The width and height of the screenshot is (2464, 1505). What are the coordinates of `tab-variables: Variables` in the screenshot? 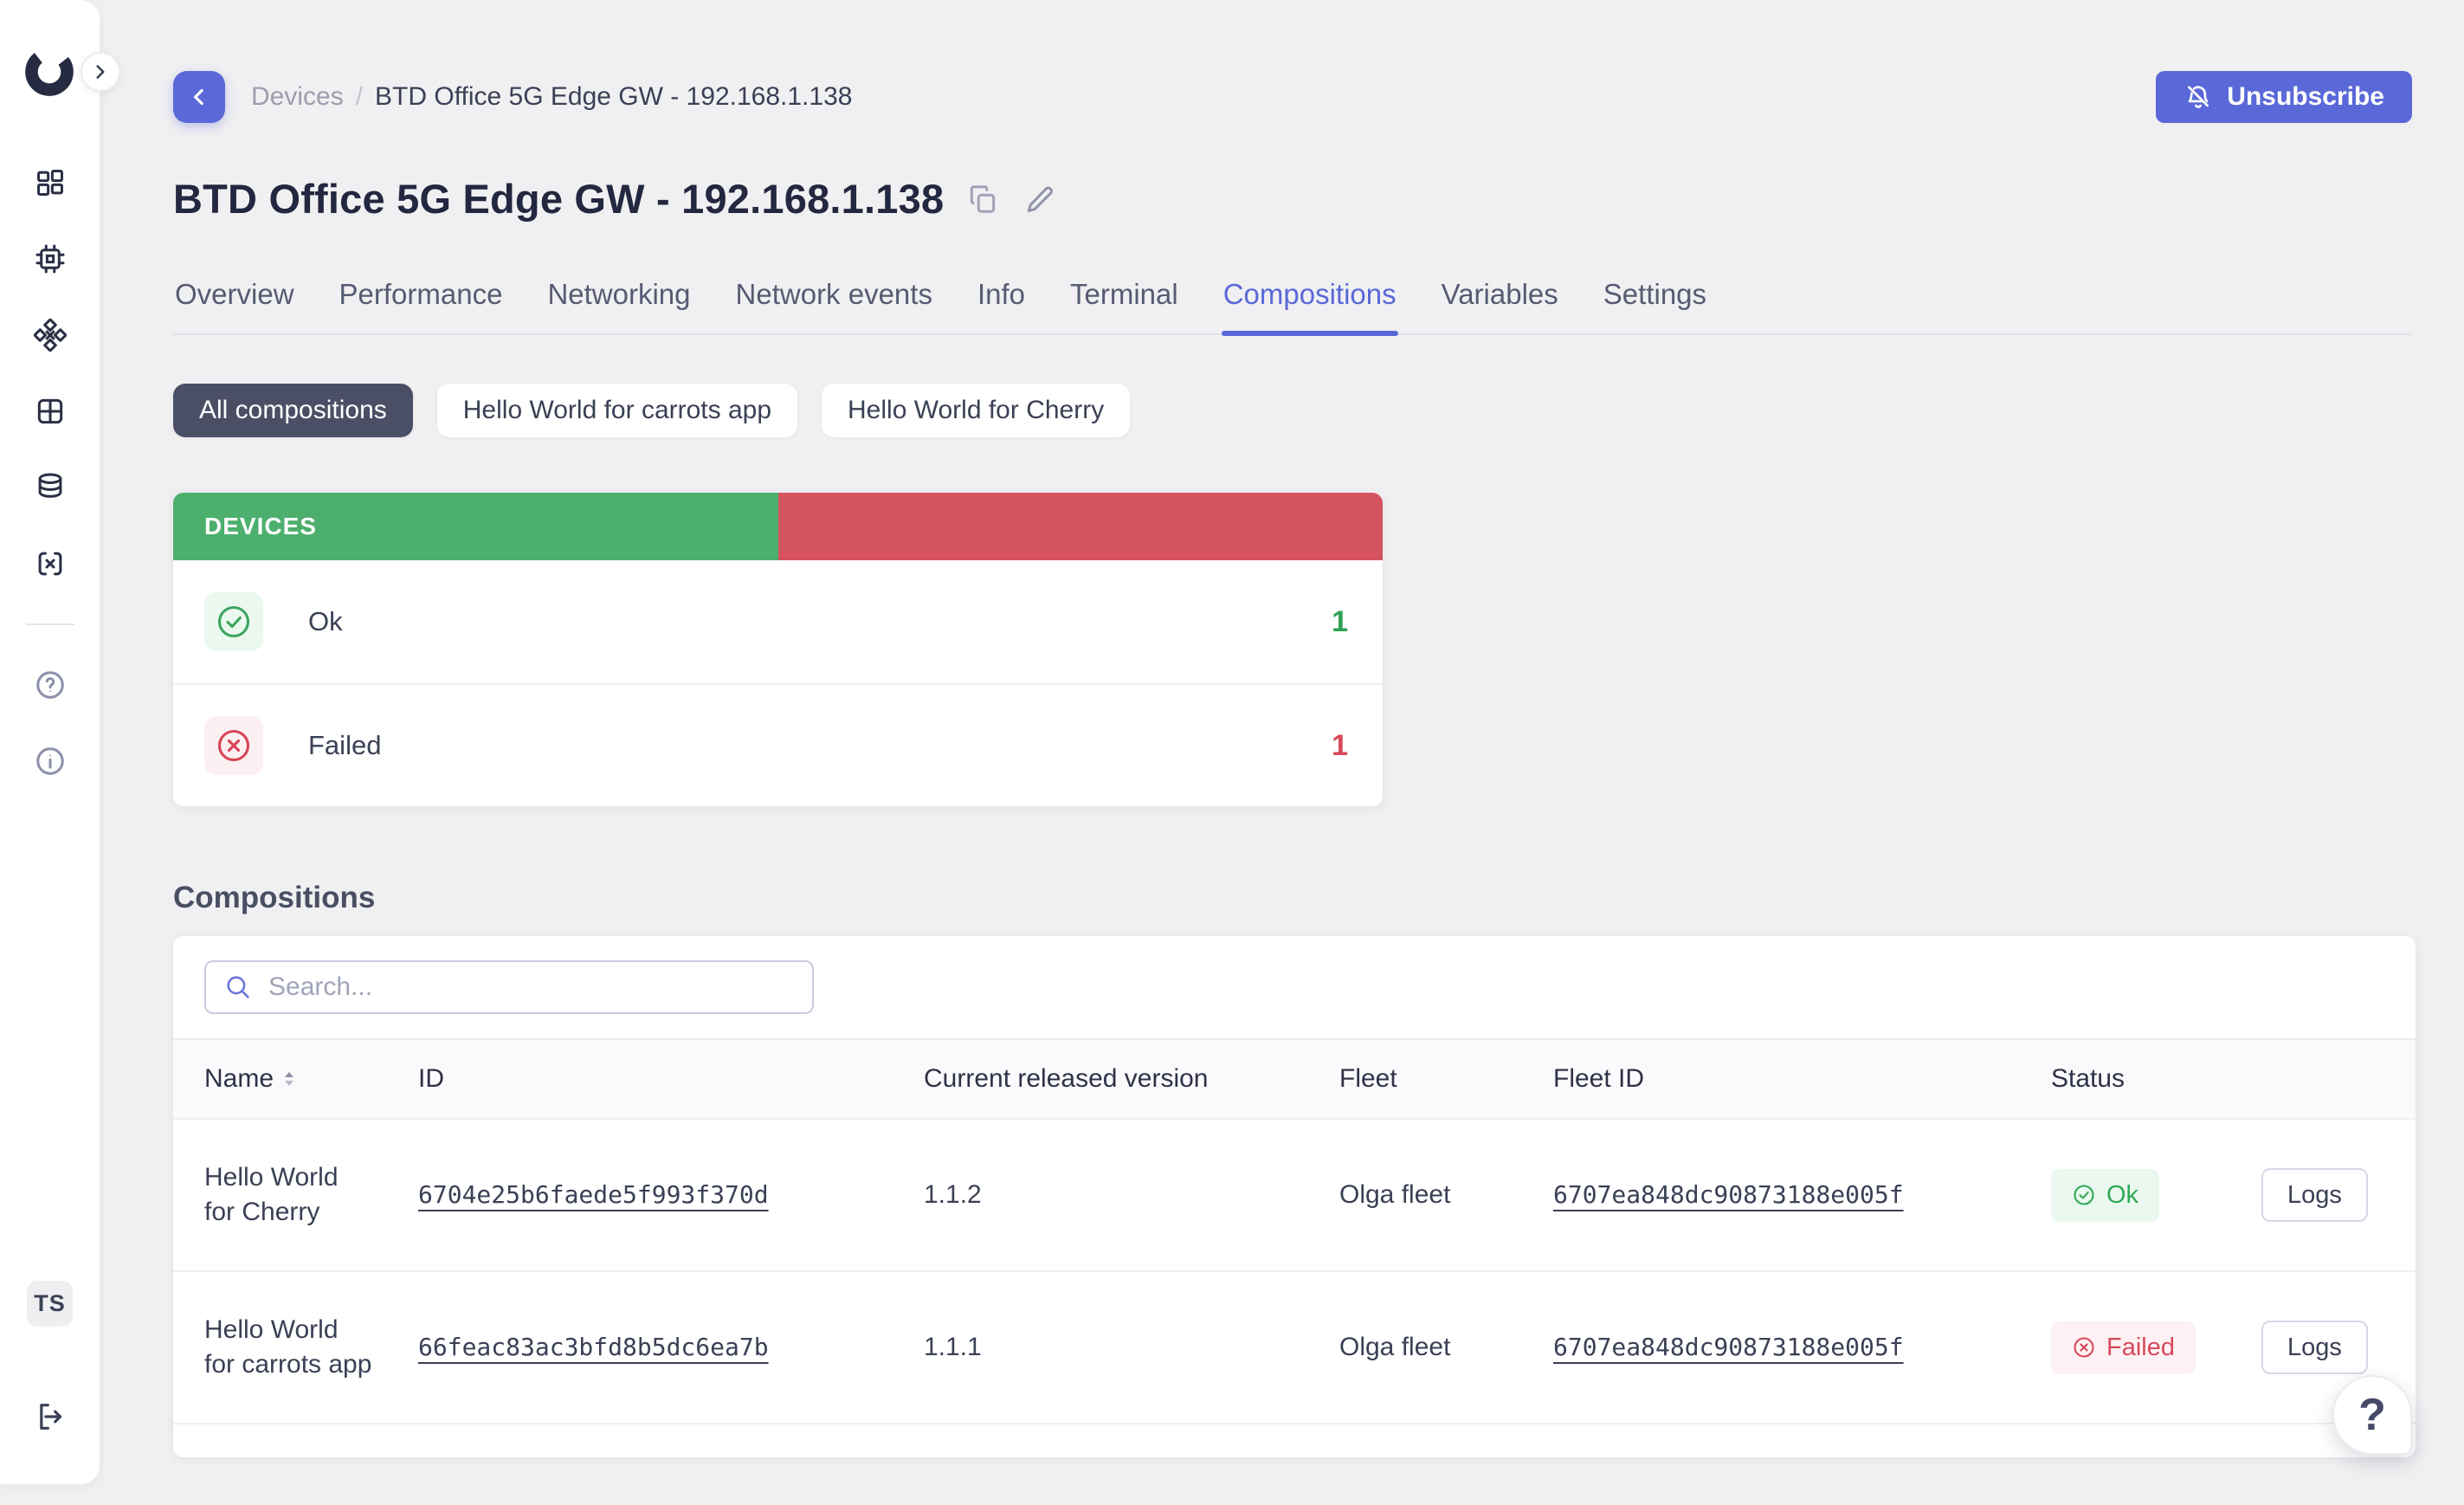 It's located at (1499, 294).